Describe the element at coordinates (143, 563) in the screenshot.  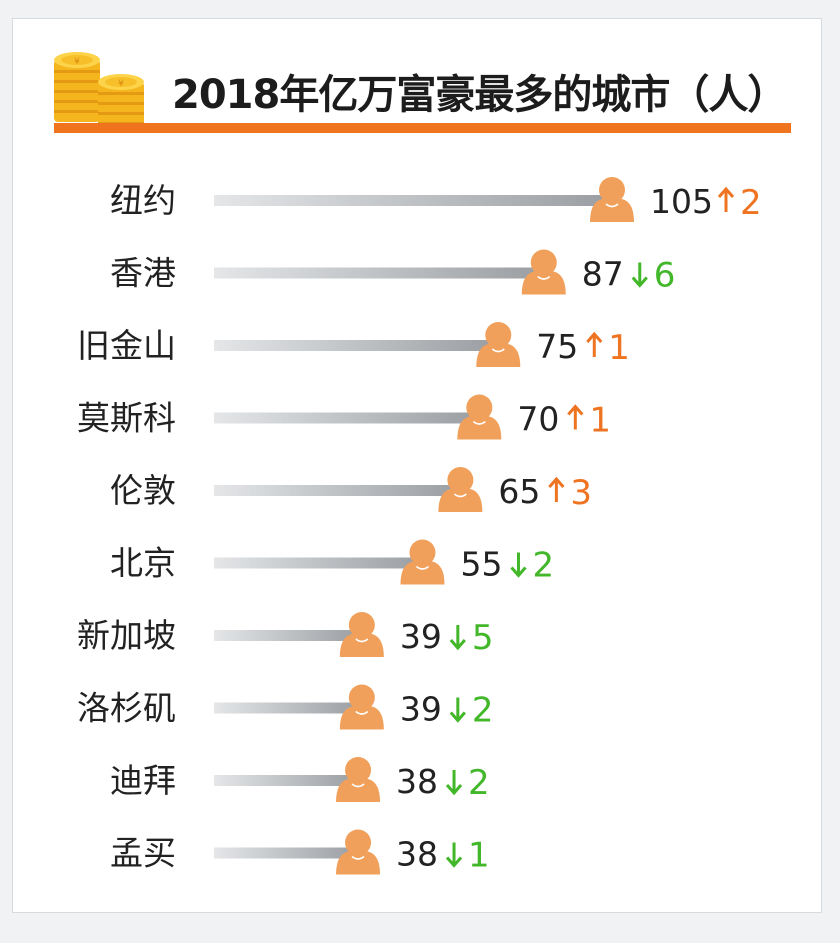
I see `category-label: 北京` at that location.